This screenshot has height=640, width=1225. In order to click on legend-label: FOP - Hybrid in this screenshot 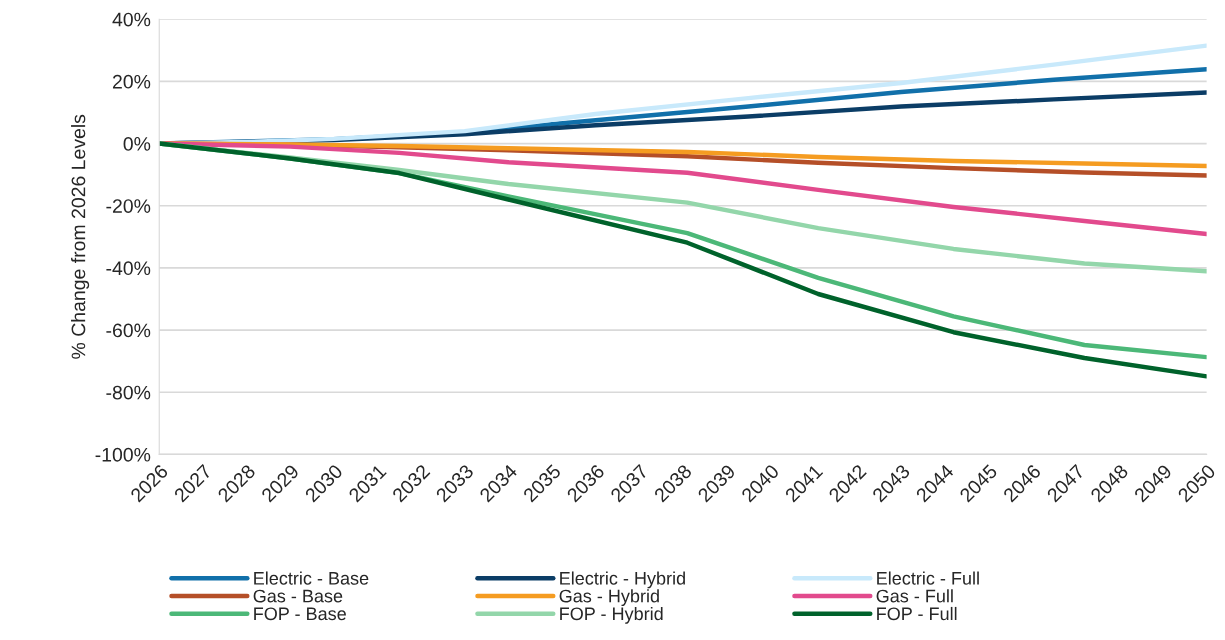, I will do `click(611, 615)`.